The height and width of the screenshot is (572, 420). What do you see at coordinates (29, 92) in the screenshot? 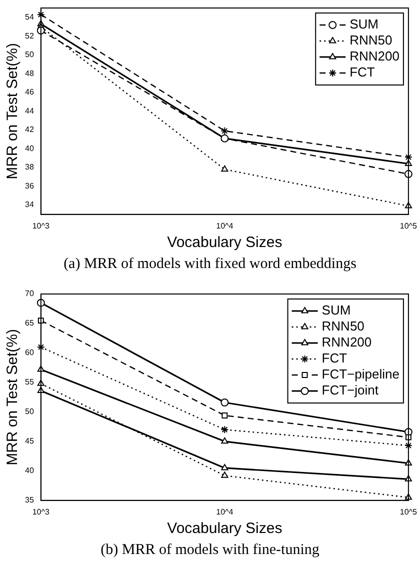
I see `y-tick-label: 46` at bounding box center [29, 92].